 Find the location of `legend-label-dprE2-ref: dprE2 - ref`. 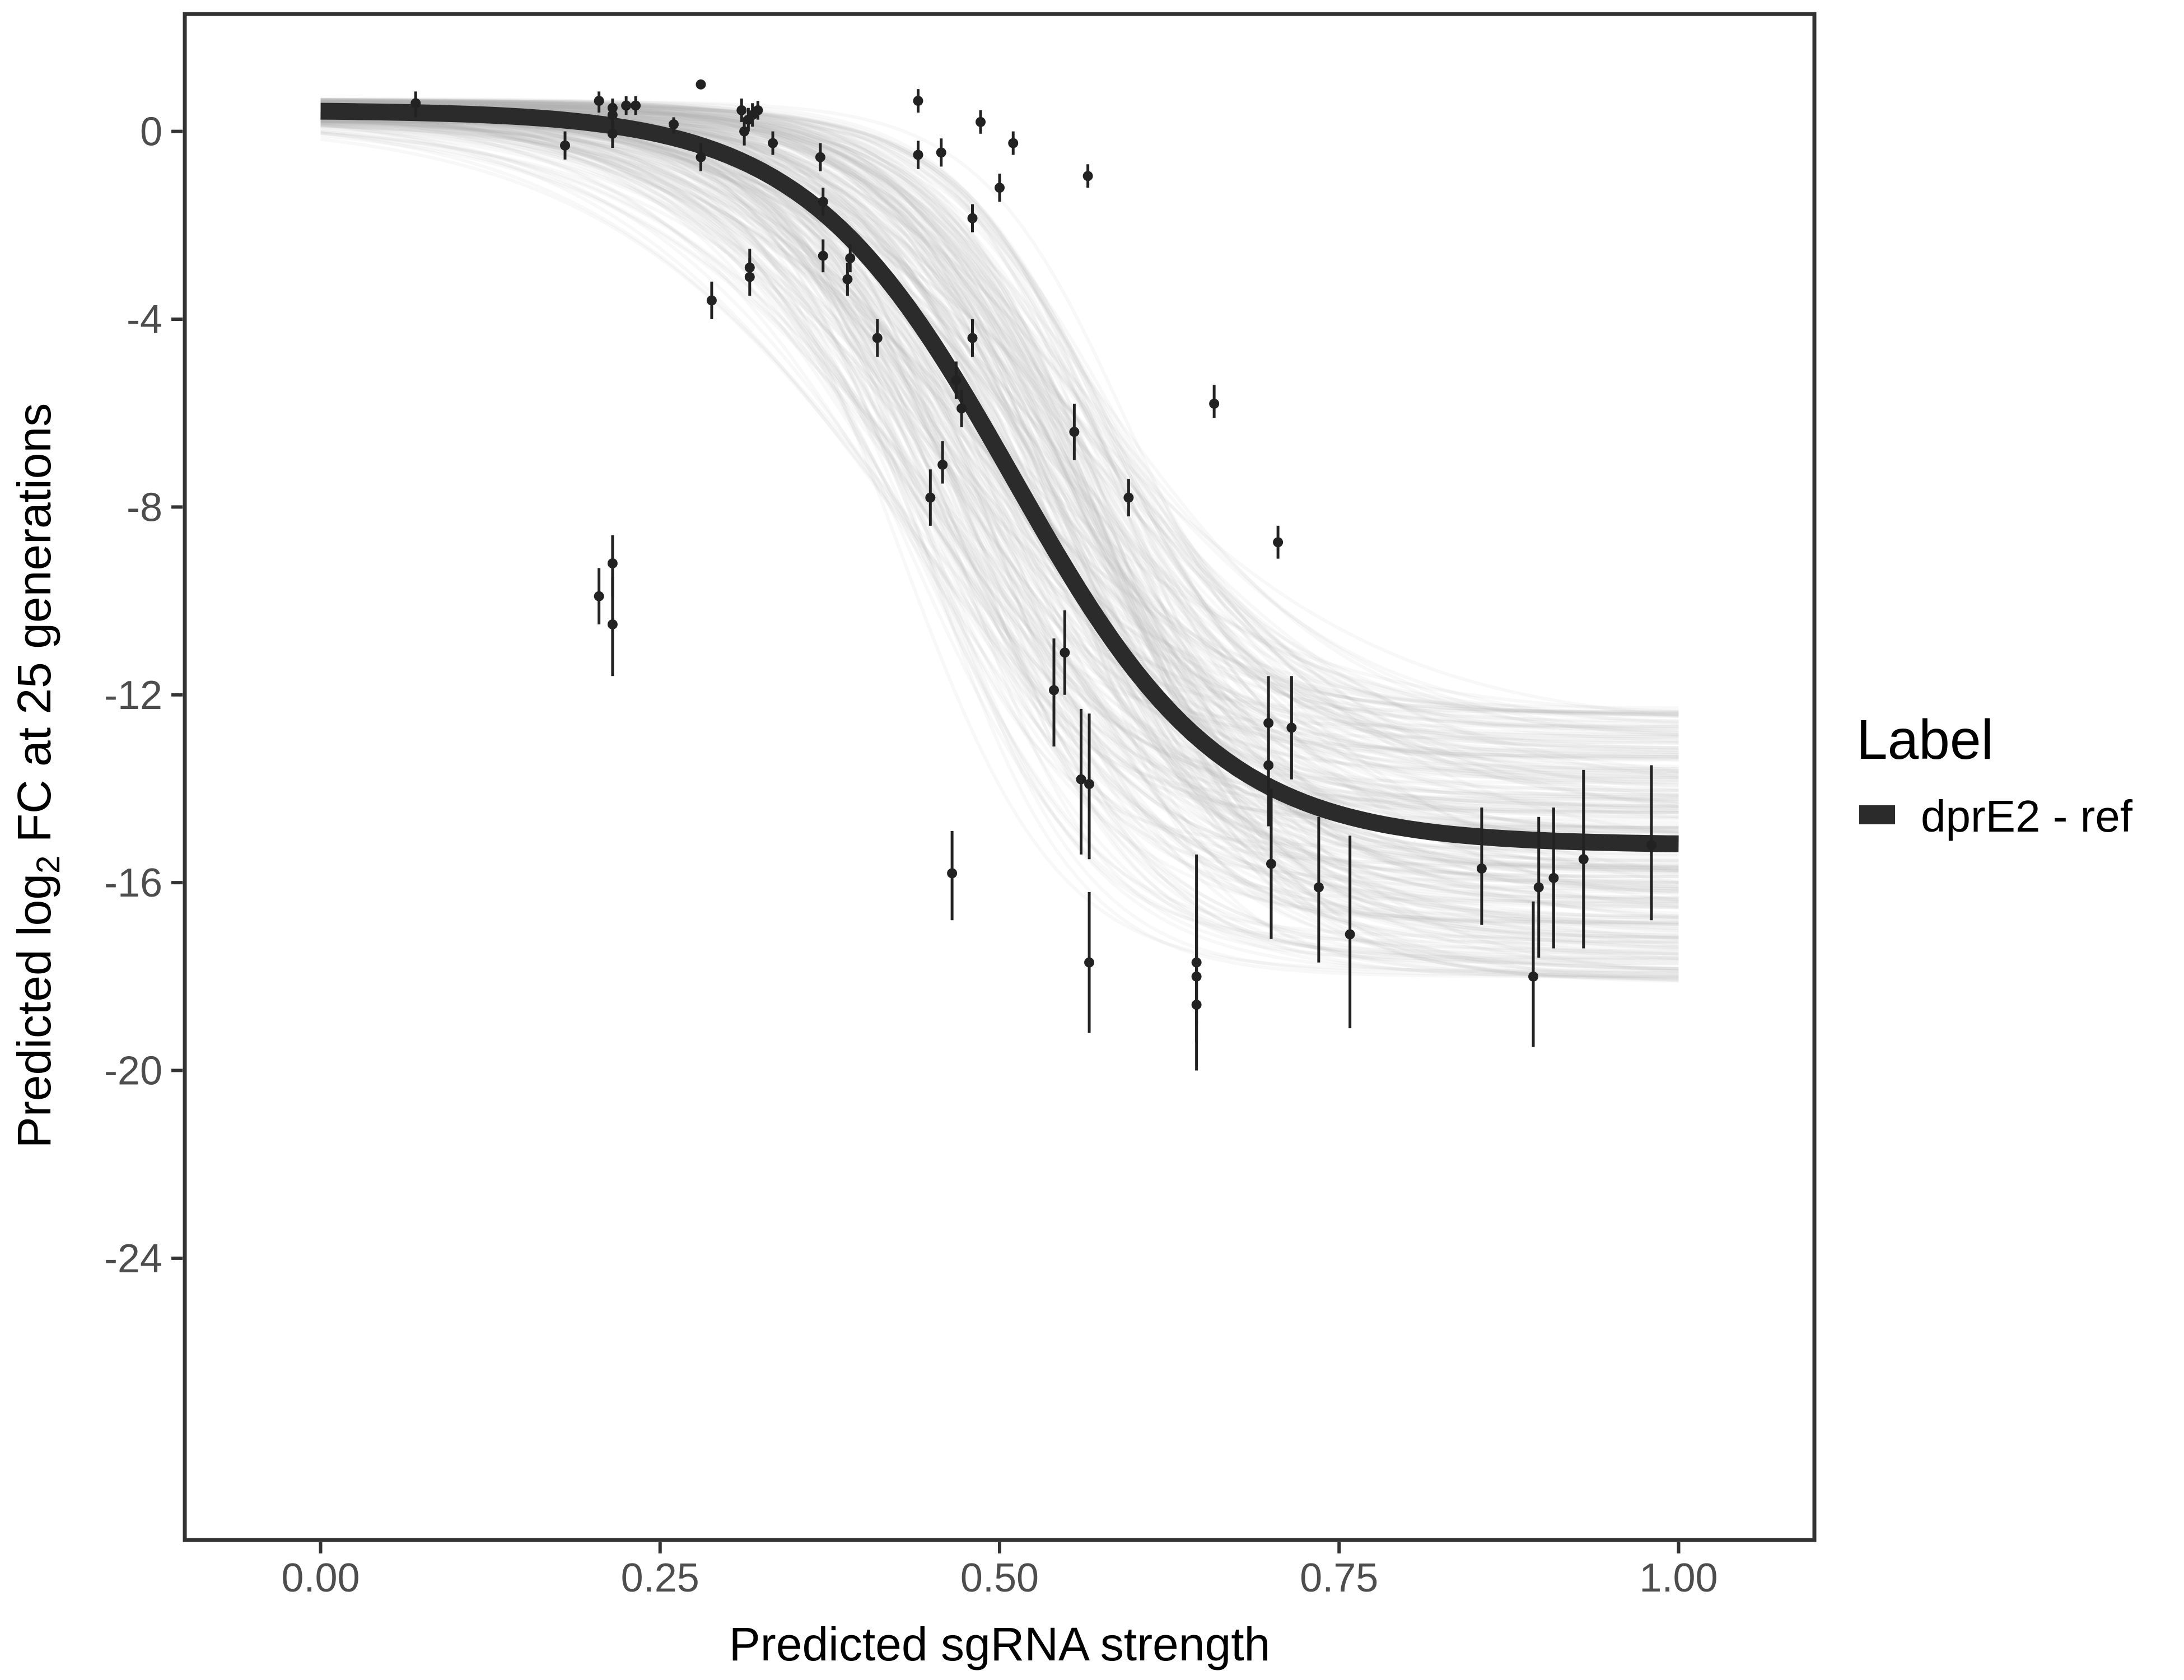

legend-label-dprE2-ref: dprE2 - ref is located at coordinates (2027, 816).